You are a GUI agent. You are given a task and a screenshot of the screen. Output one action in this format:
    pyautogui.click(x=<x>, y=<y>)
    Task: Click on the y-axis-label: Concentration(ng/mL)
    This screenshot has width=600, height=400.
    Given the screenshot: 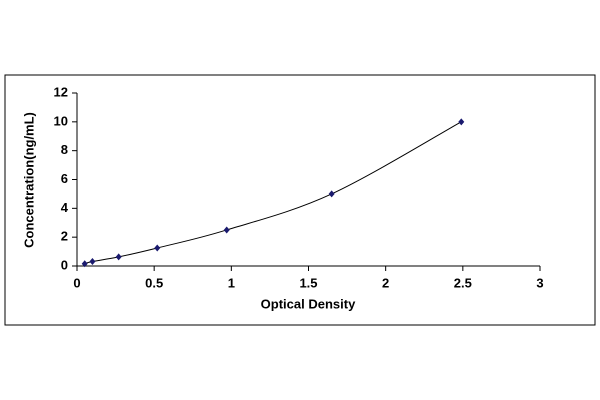 What is the action you would take?
    pyautogui.click(x=28, y=180)
    